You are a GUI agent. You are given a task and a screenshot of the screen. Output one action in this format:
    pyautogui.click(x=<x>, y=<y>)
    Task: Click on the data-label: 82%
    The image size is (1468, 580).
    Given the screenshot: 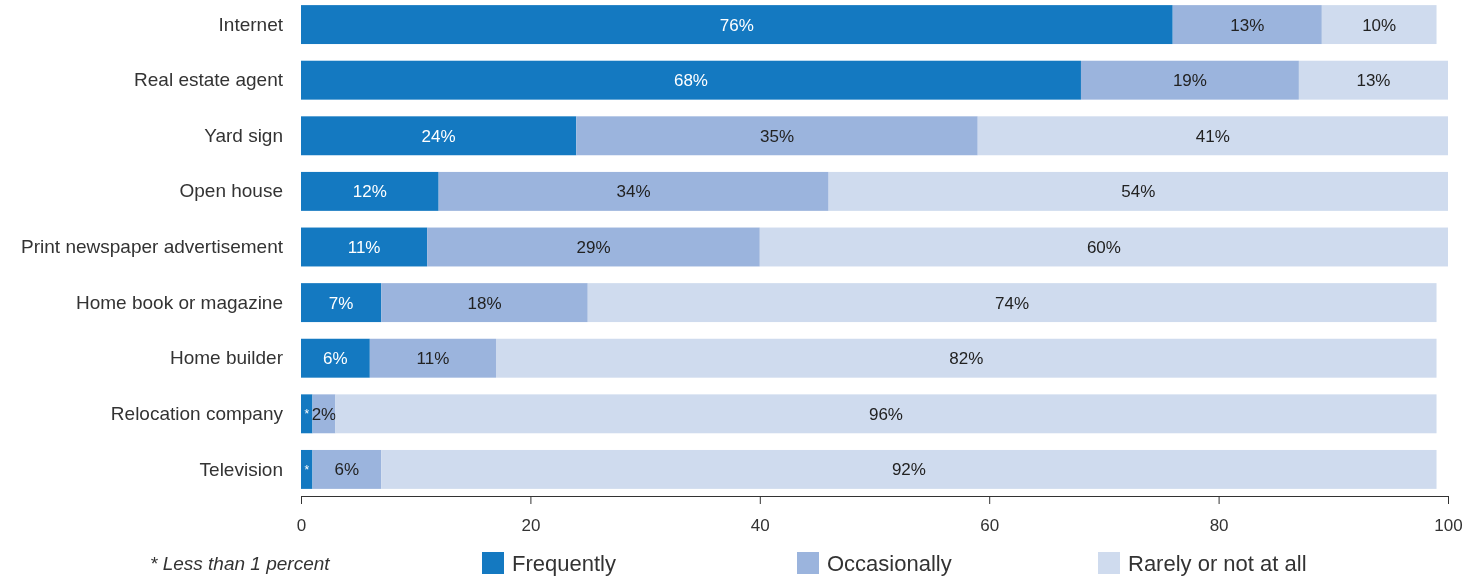 What is the action you would take?
    pyautogui.click(x=966, y=359)
    